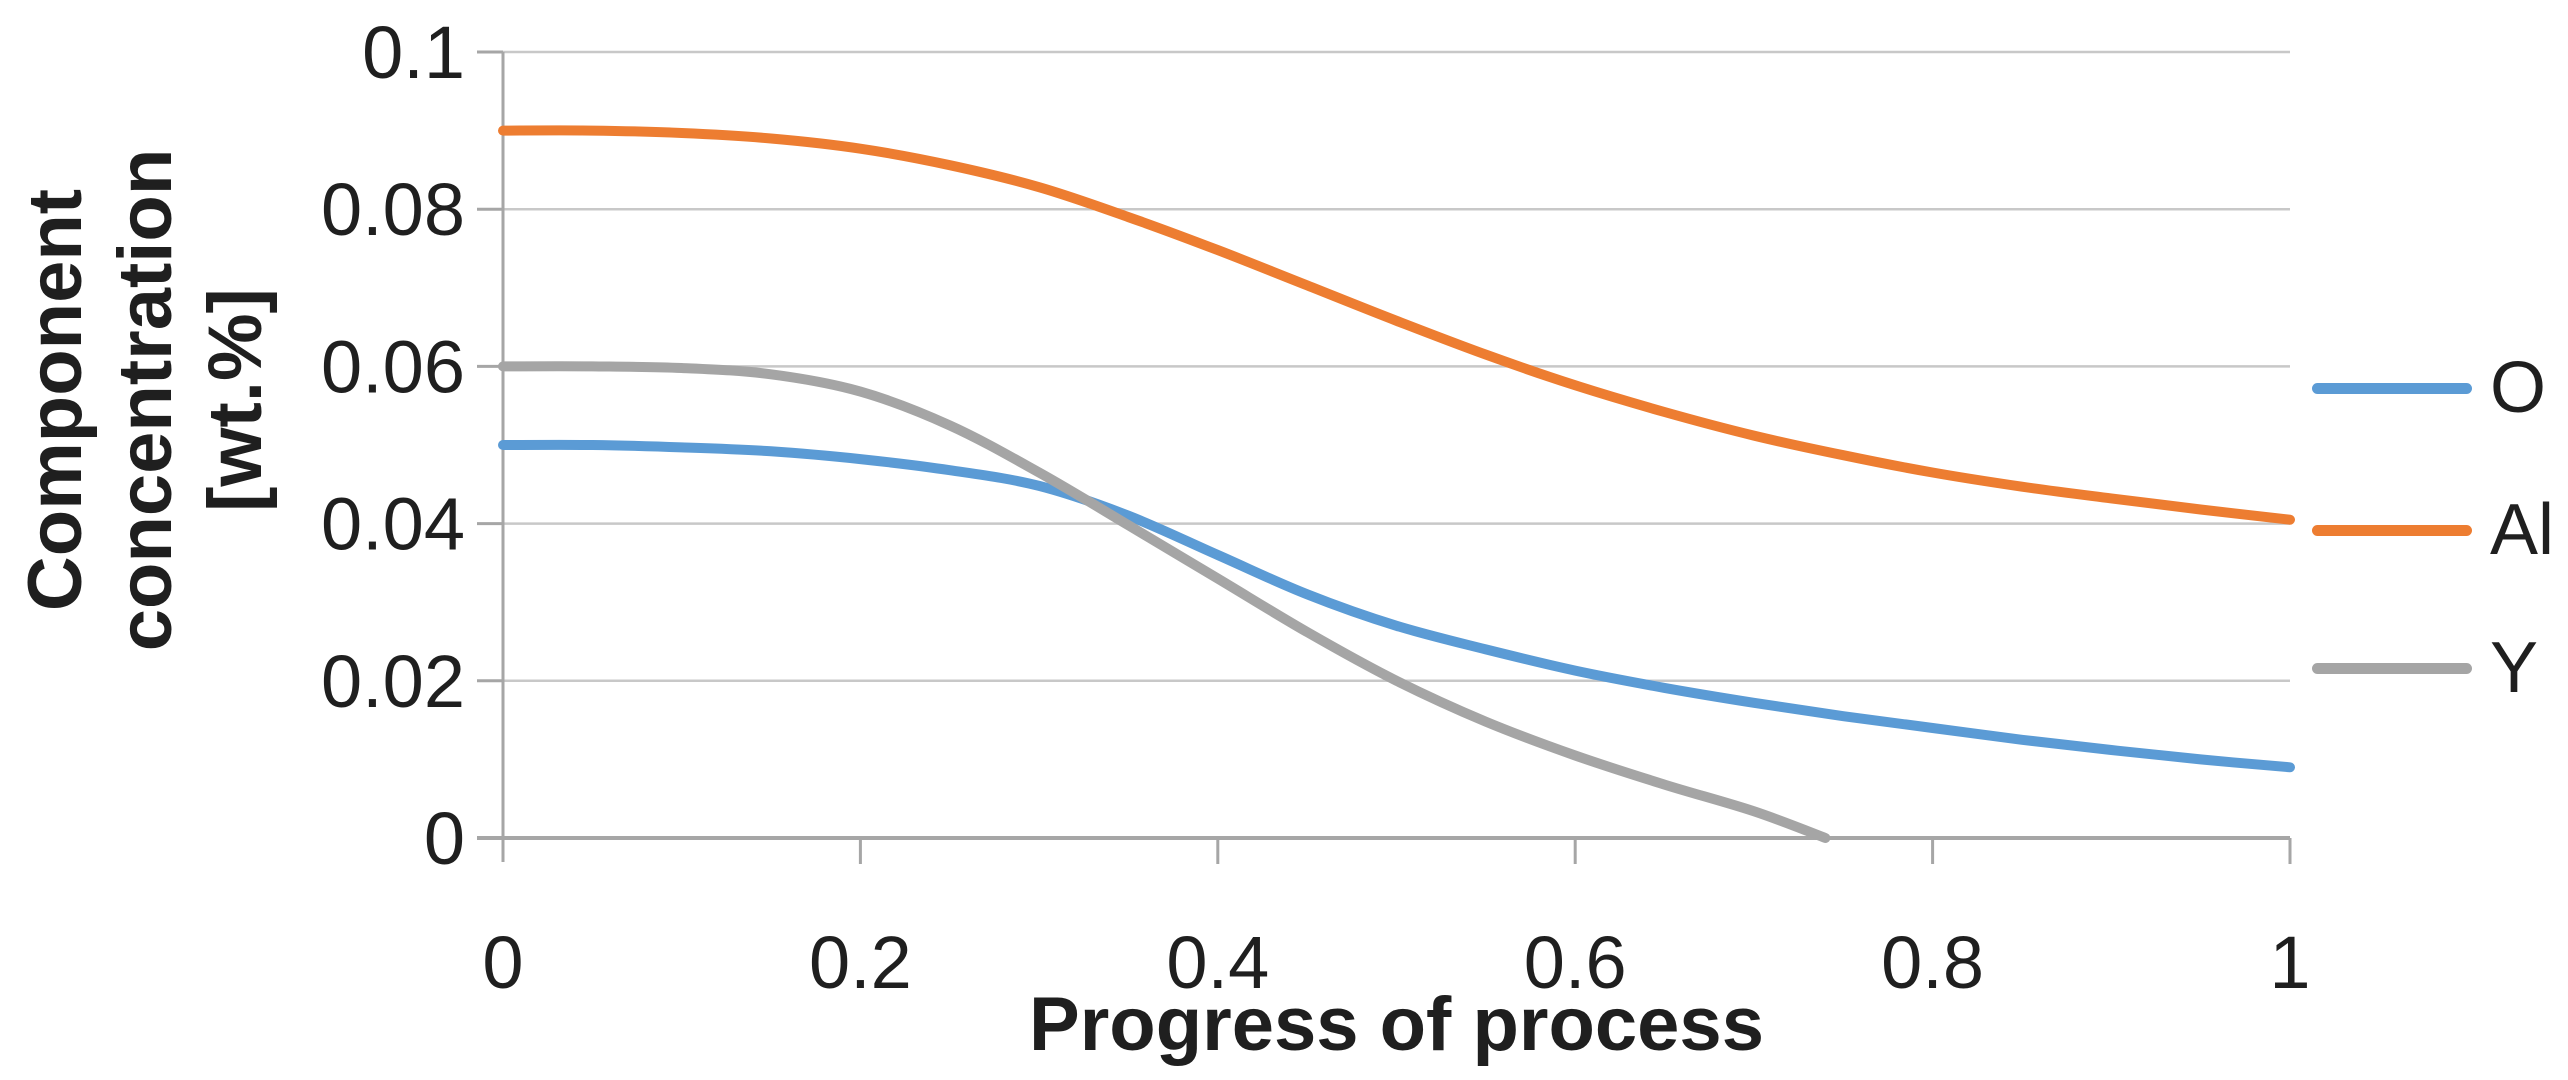  Describe the element at coordinates (1217, 962) in the screenshot. I see `x-tick-label-0.4: 0.4` at that location.